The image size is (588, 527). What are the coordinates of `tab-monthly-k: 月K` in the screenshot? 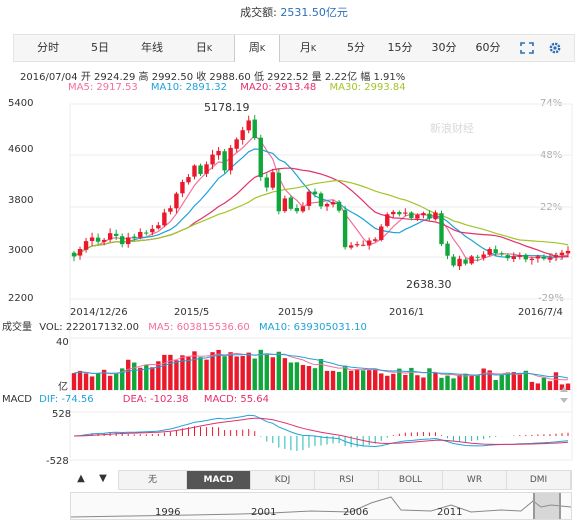 It's located at (308, 47).